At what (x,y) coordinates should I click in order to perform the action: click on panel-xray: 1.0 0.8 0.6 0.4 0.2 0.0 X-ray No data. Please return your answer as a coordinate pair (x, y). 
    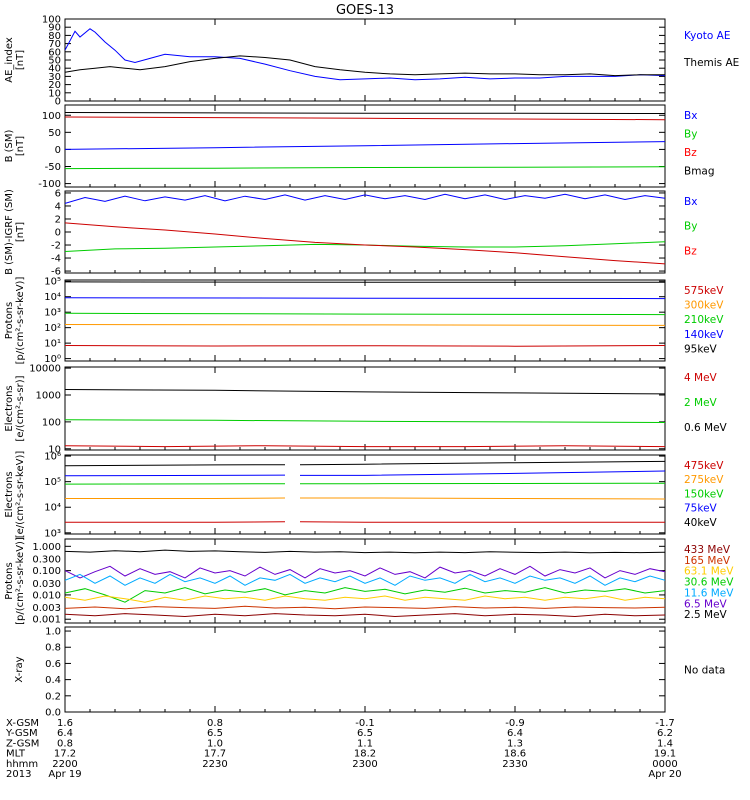
    Looking at the image, I should click on (369, 672).